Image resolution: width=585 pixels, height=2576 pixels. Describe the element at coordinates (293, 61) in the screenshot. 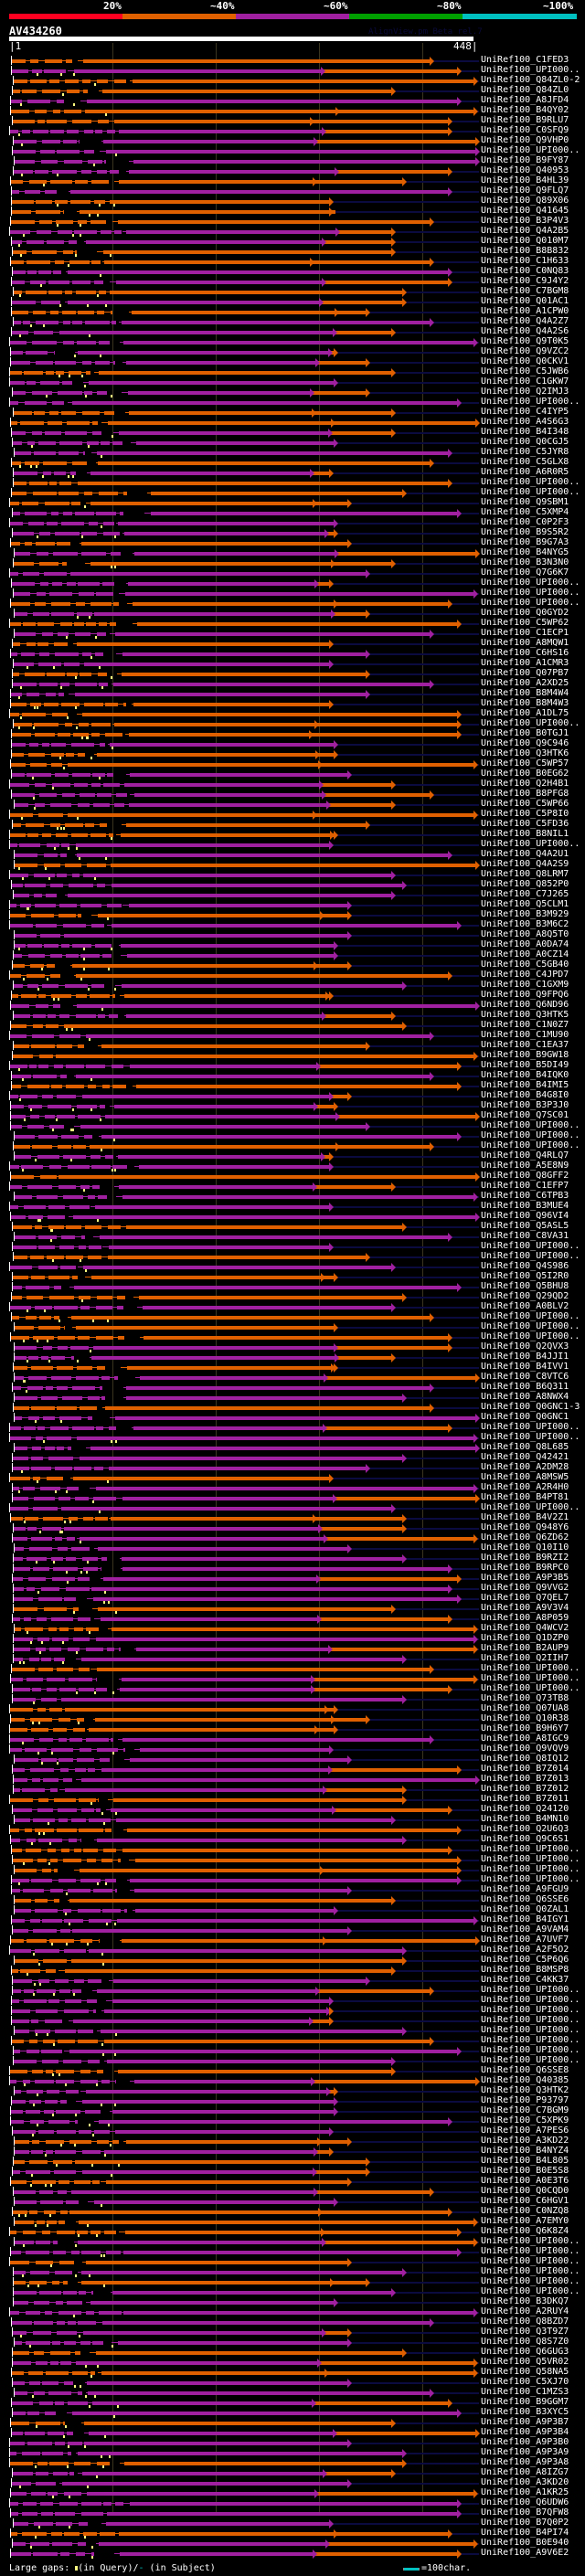

I see `alignment-row: UniRef100_C1FED3` at that location.